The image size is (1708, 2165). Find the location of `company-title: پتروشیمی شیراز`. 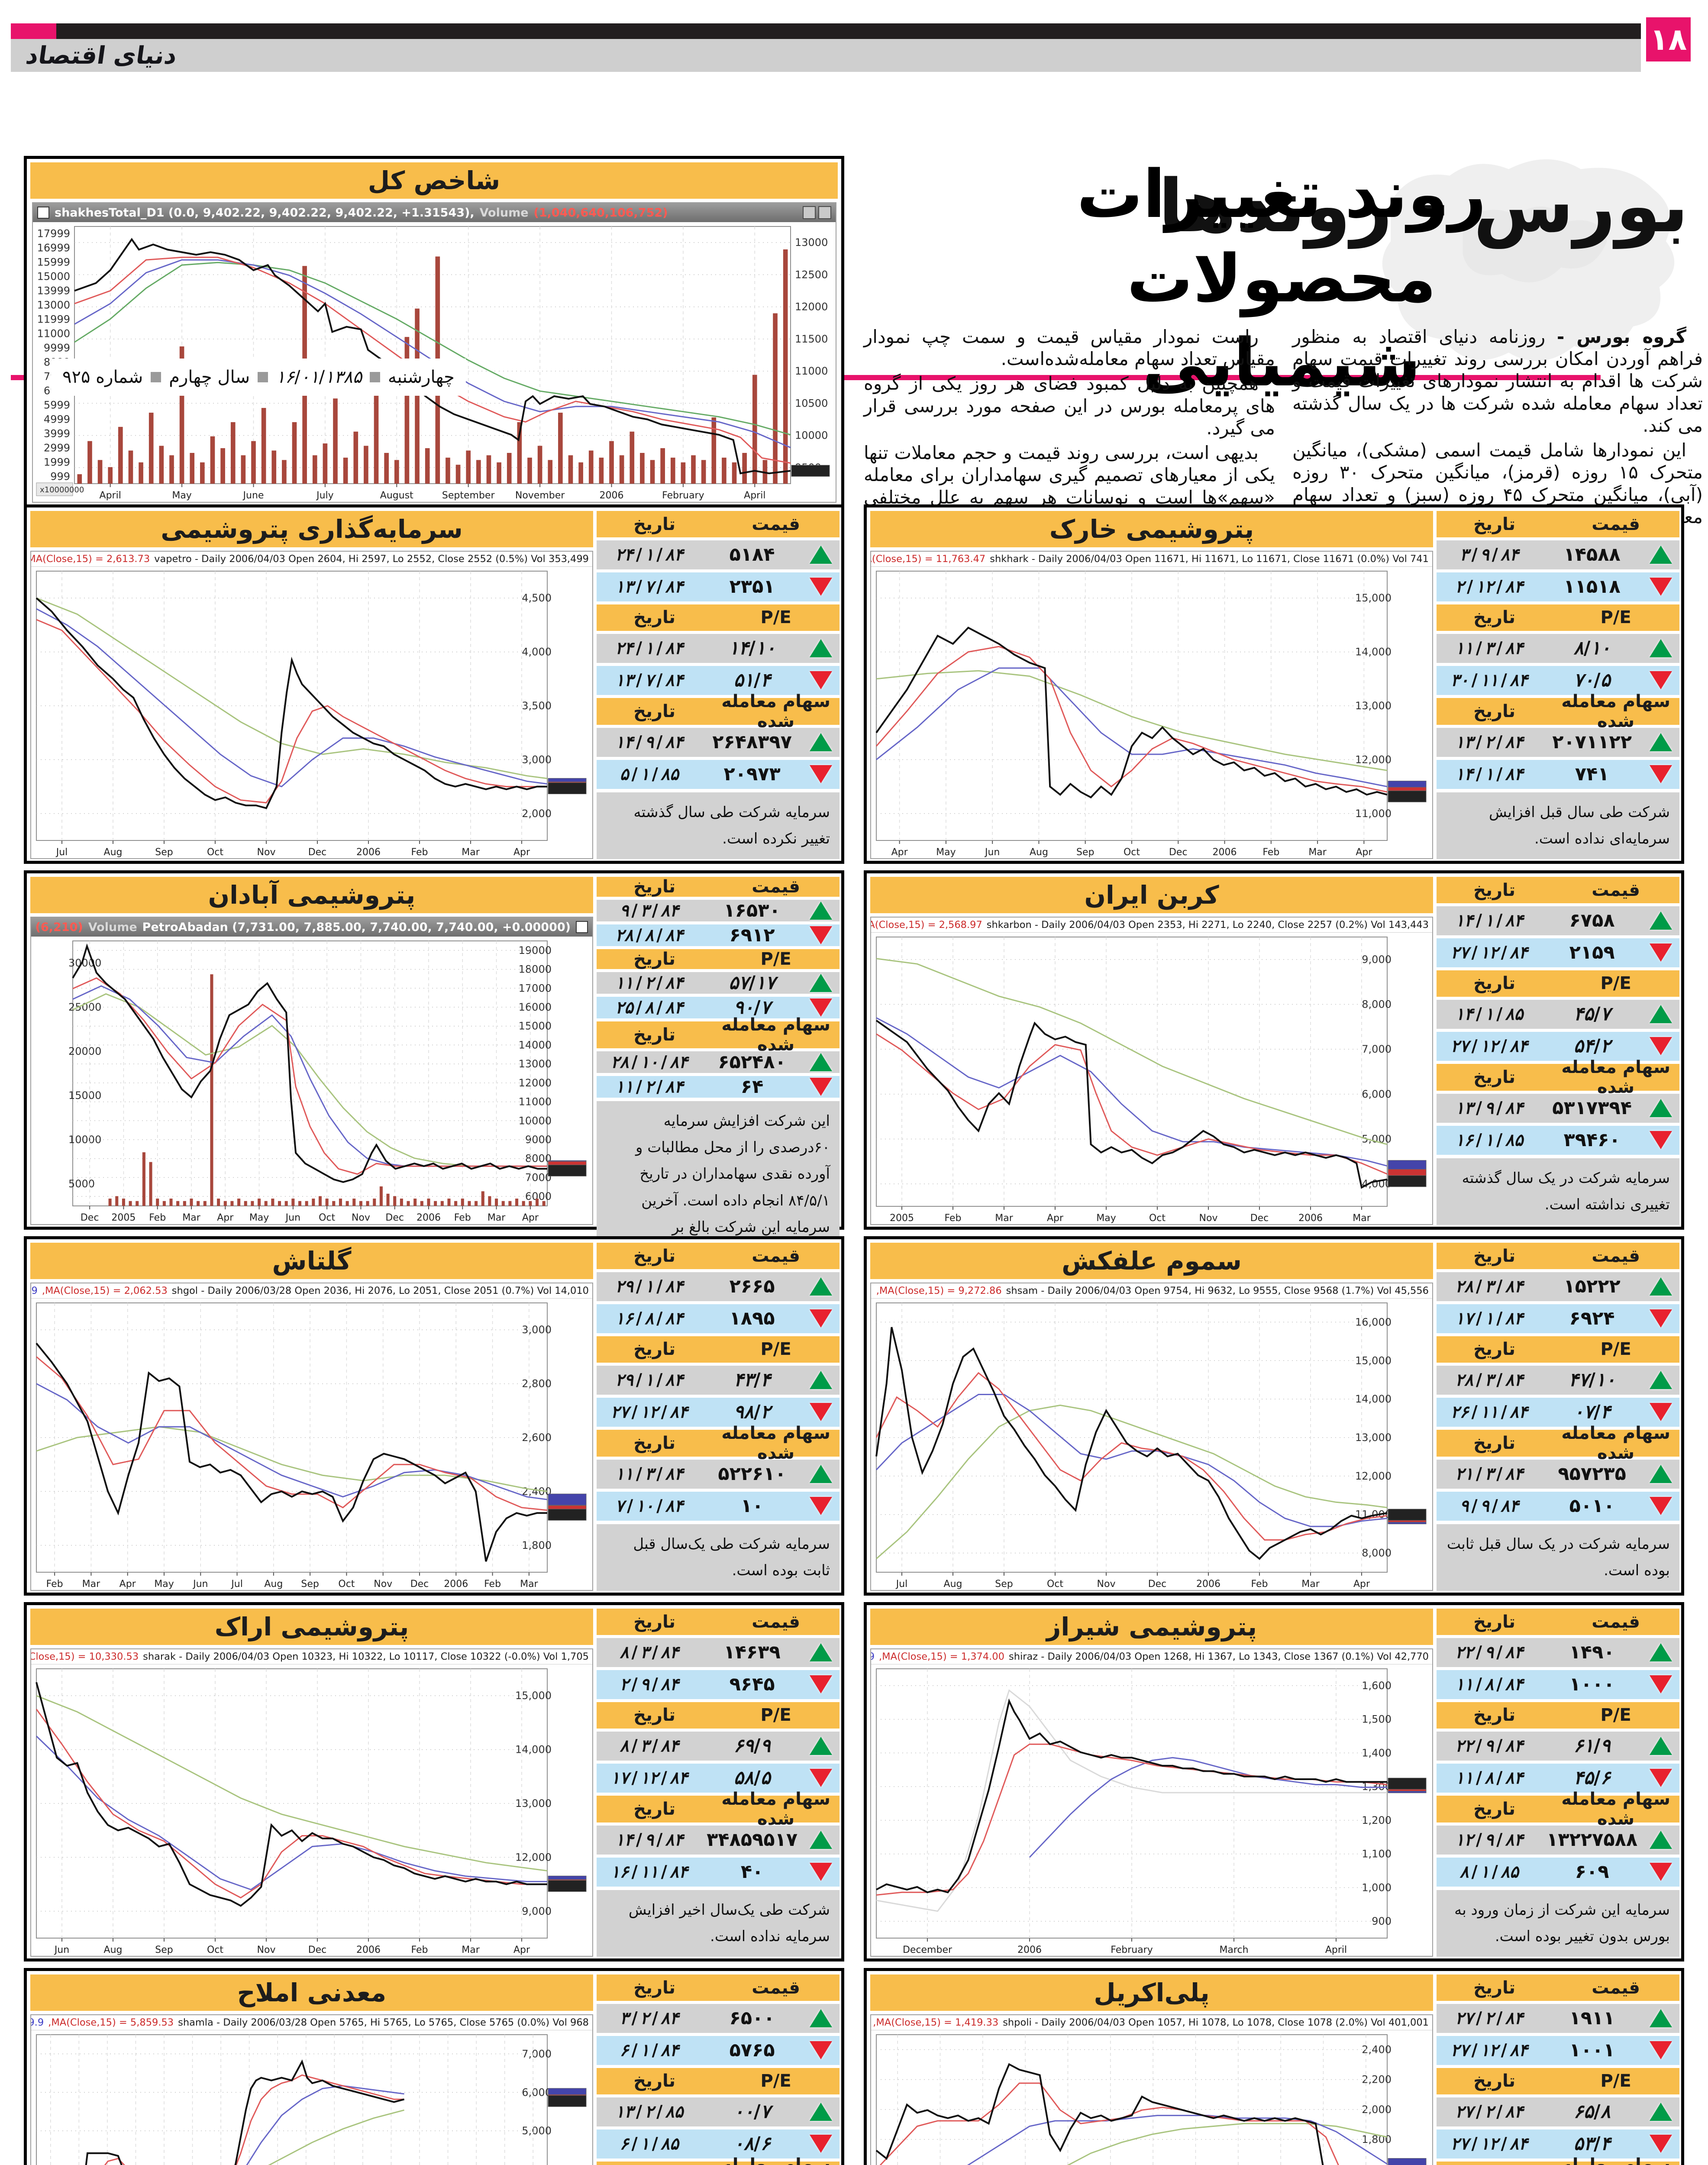

company-title: پتروشیمی شیراز is located at coordinates (1151, 1627).